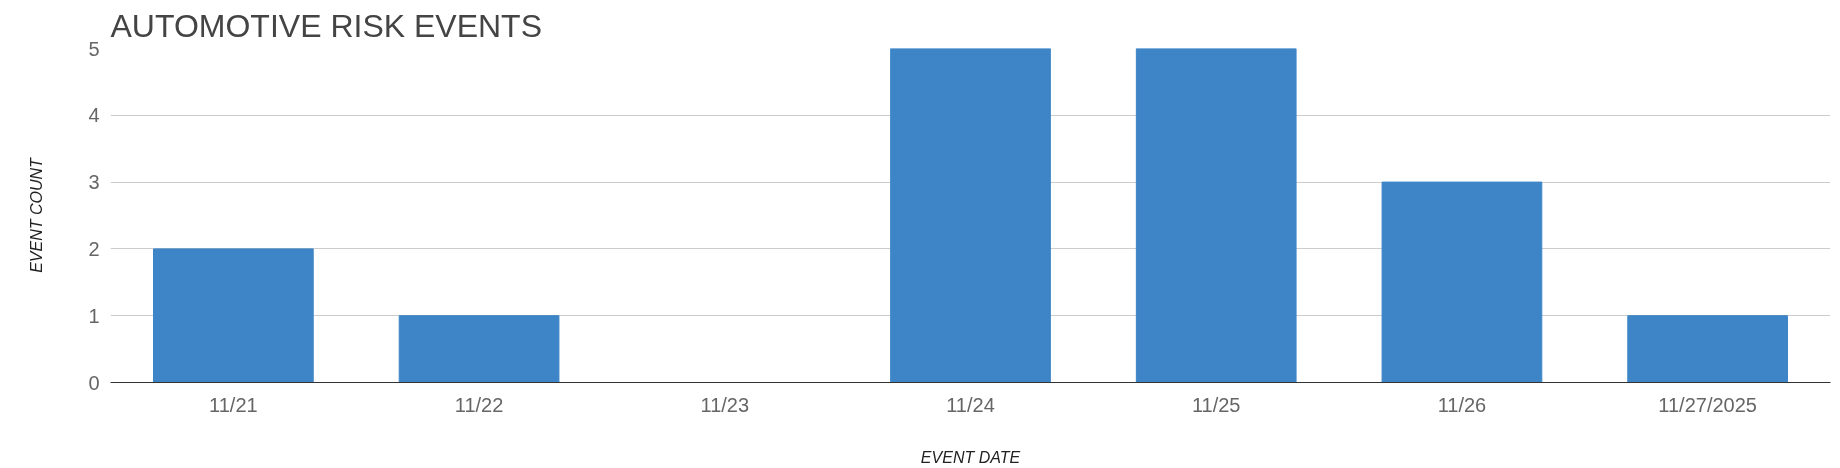  I want to click on x-tick-label: 11/27/2025, so click(1707, 404).